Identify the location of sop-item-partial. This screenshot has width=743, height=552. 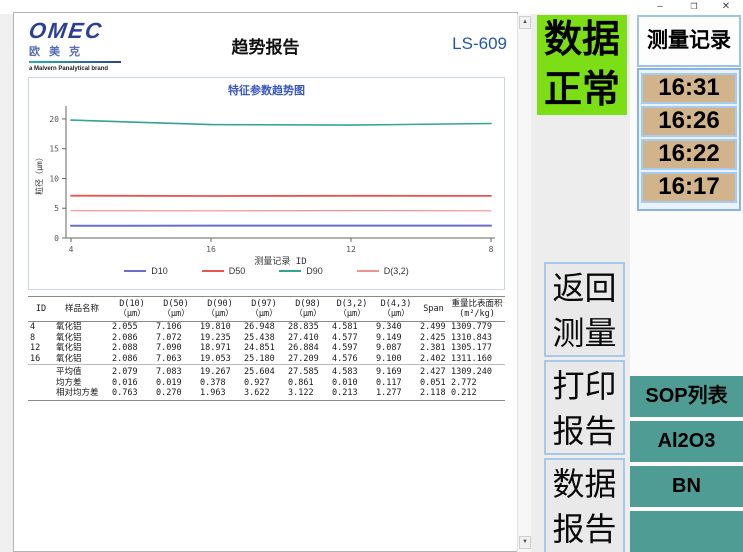
(686, 531).